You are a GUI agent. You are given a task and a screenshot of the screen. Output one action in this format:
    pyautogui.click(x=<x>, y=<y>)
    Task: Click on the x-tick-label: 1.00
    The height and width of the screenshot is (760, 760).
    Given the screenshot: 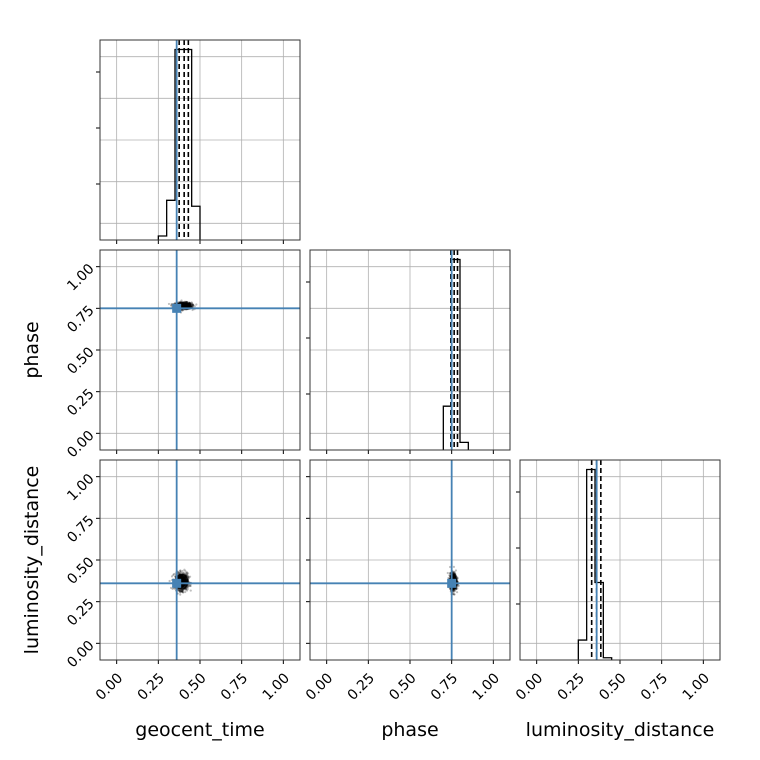 What is the action you would take?
    pyautogui.click(x=486, y=686)
    